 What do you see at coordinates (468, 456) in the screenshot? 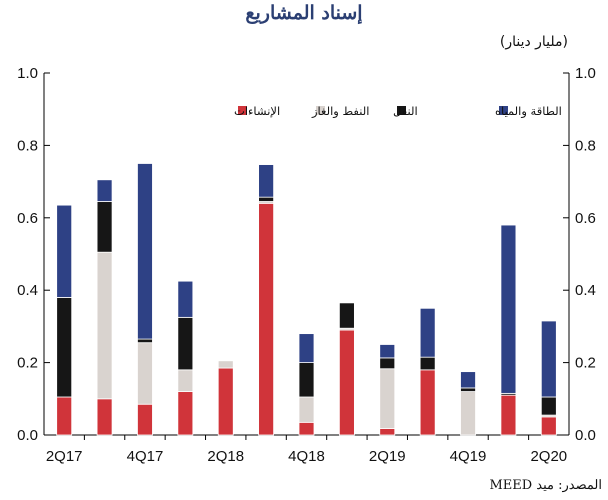
I see `x-tick-label: 4Q19` at bounding box center [468, 456].